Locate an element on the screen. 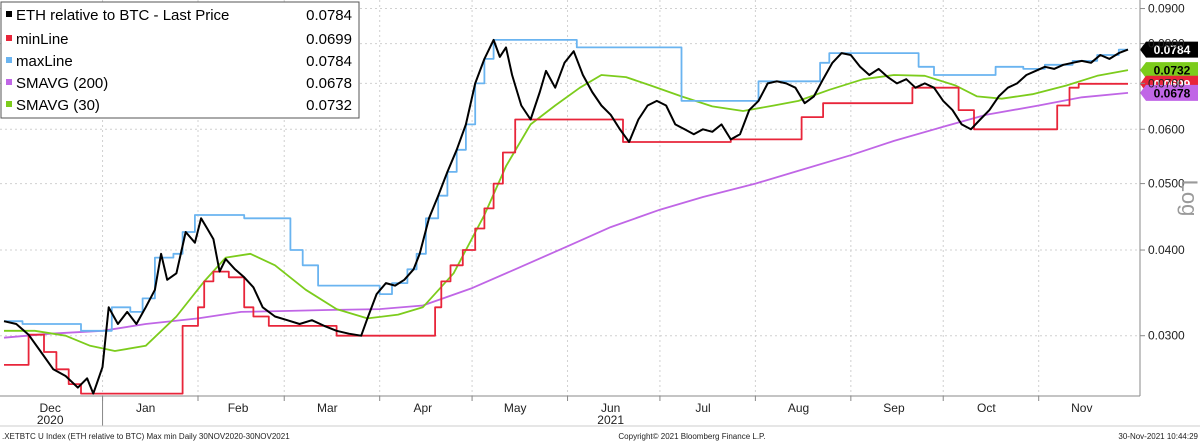 The width and height of the screenshot is (1200, 444). legend-entry-name: SMAVG (30) is located at coordinates (58, 105).